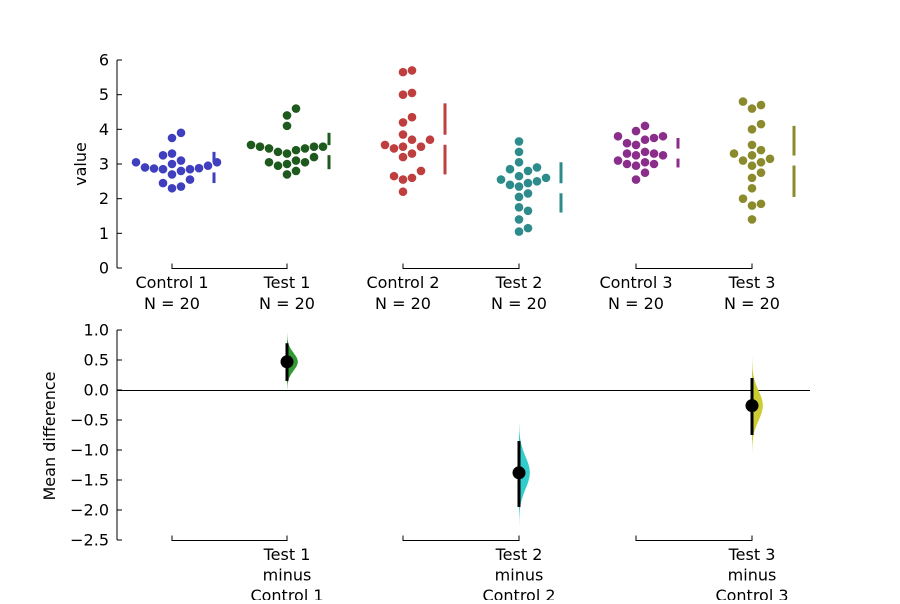  Describe the element at coordinates (287, 554) in the screenshot. I see `diff-comparison-label: Test 1` at that location.